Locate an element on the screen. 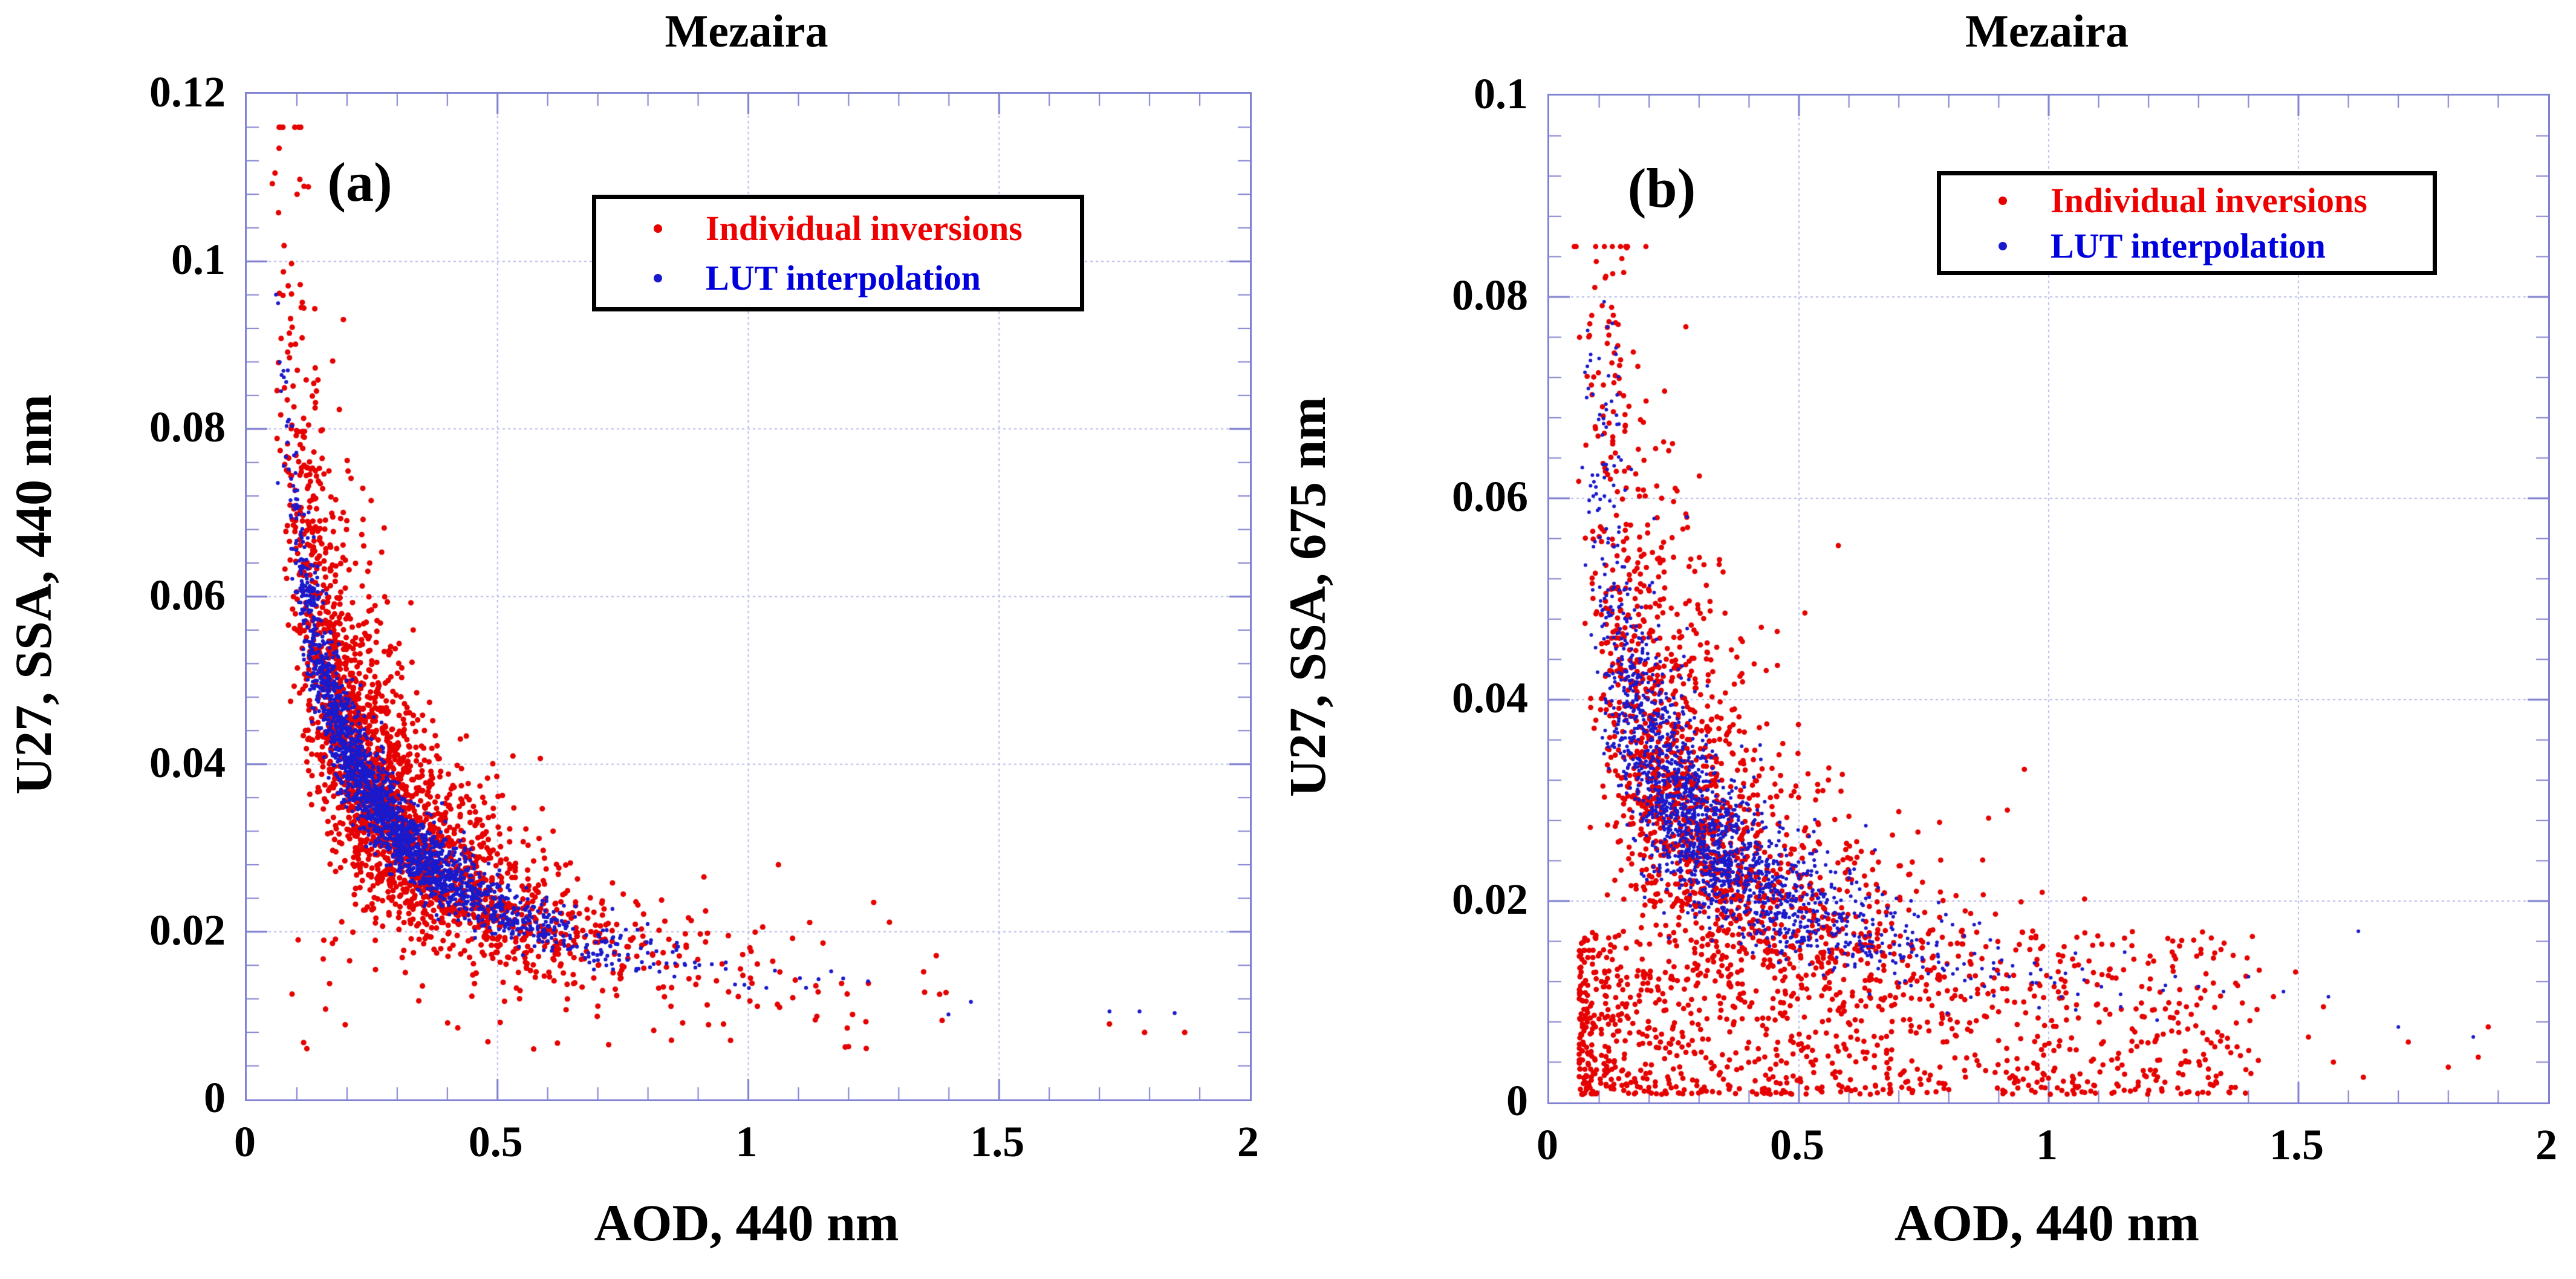  y-axis-label: U27, SSA, 675 nm is located at coordinates (1307, 597).